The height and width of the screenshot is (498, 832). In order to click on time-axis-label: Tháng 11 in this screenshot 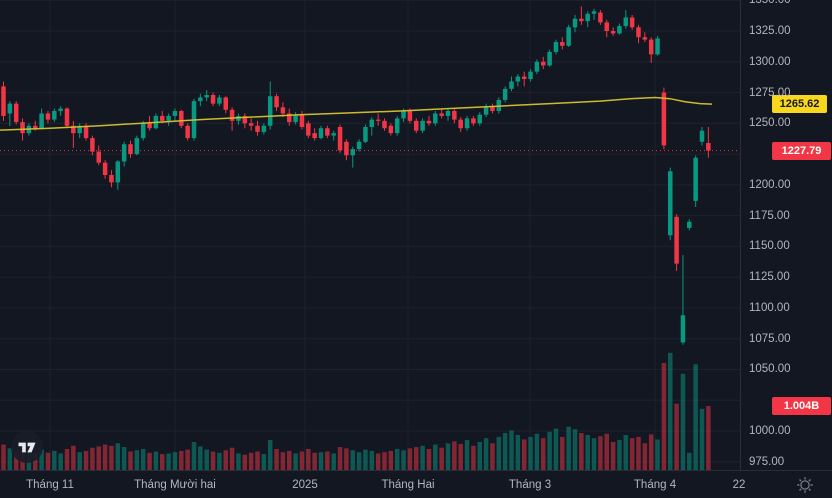, I will do `click(50, 485)`.